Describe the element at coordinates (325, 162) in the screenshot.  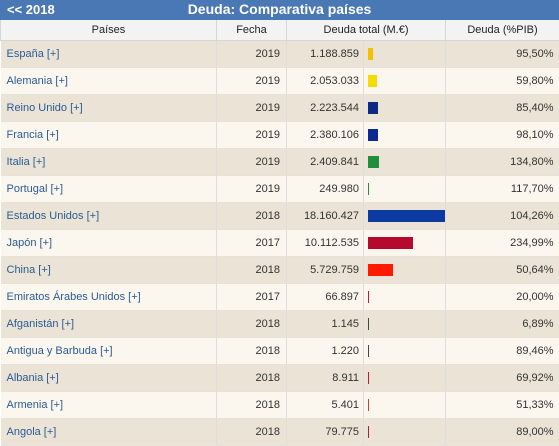
I see `total-debt-cell: 2.409.841` at that location.